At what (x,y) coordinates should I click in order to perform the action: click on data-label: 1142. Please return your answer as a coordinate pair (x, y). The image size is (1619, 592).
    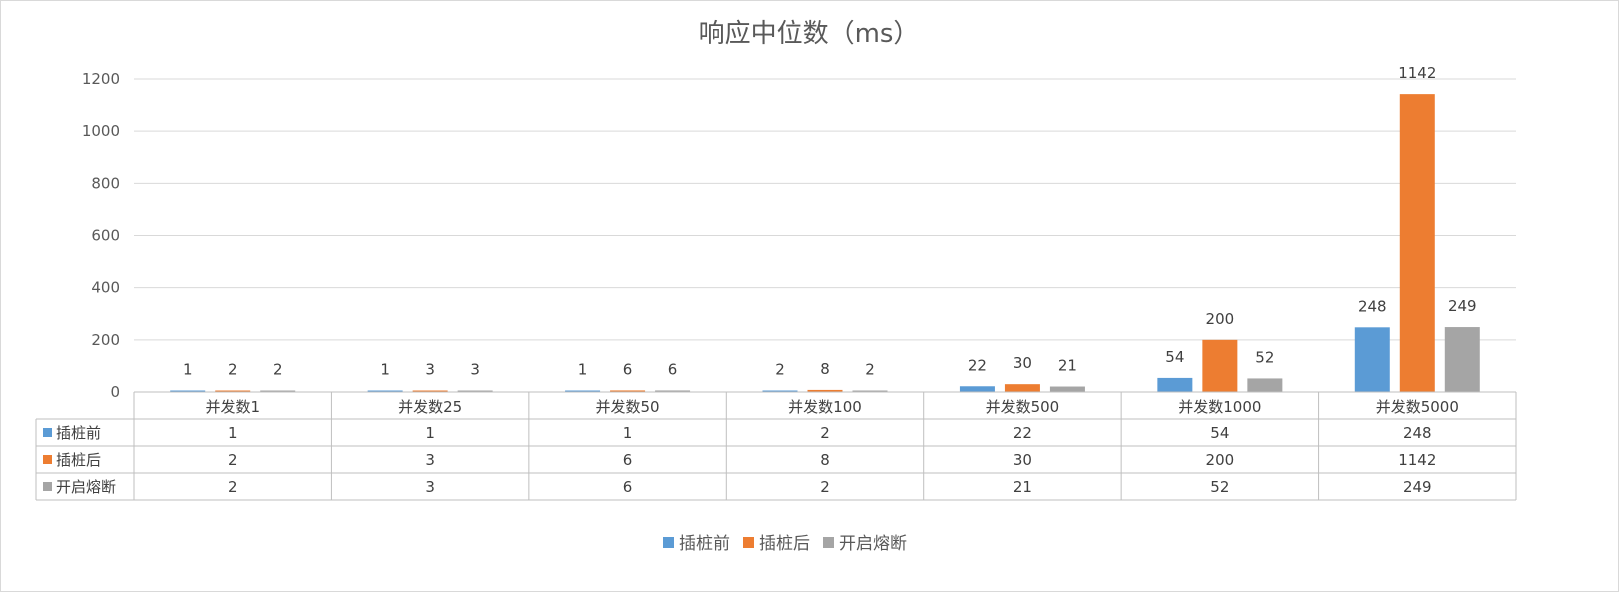
    Looking at the image, I should click on (1417, 73).